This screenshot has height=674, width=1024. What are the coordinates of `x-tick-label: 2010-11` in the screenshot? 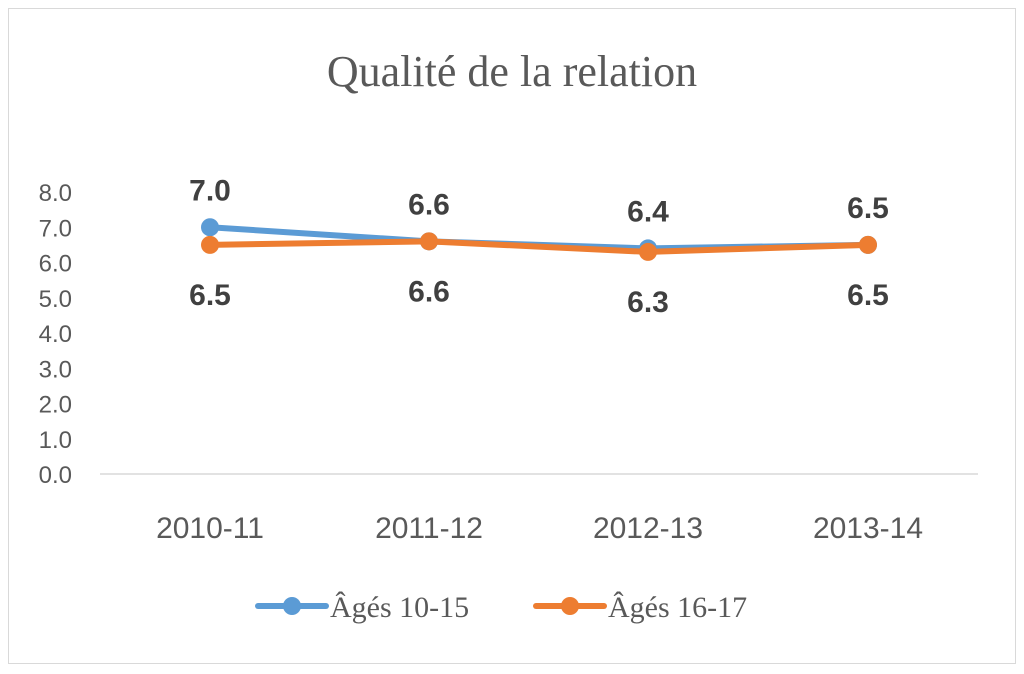 It's located at (210, 528).